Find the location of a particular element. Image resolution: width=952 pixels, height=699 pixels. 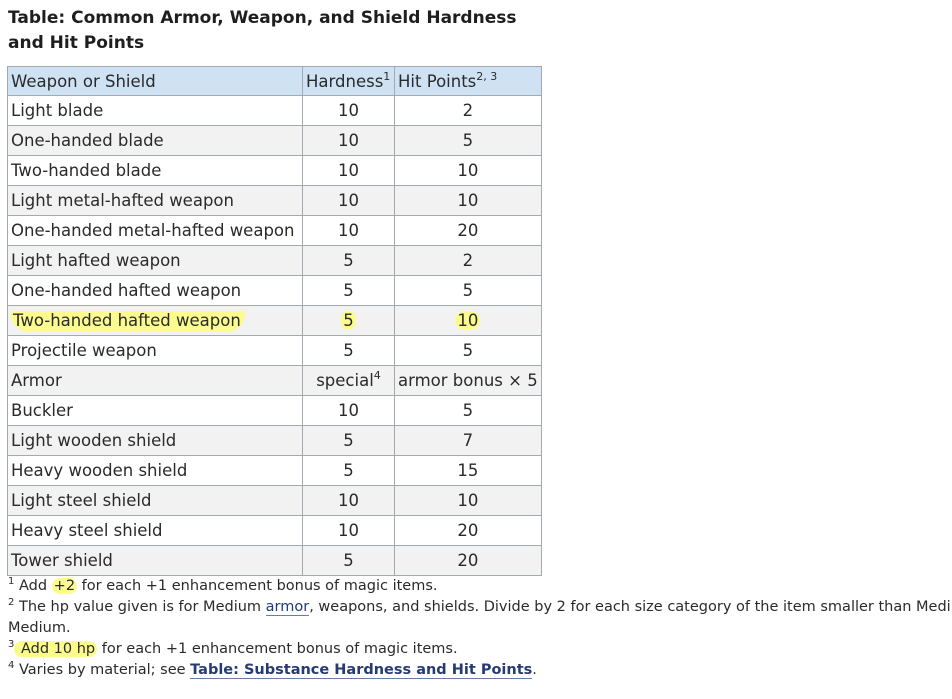

item-name: Two-handed hafted weapon is located at coordinates (155, 320).